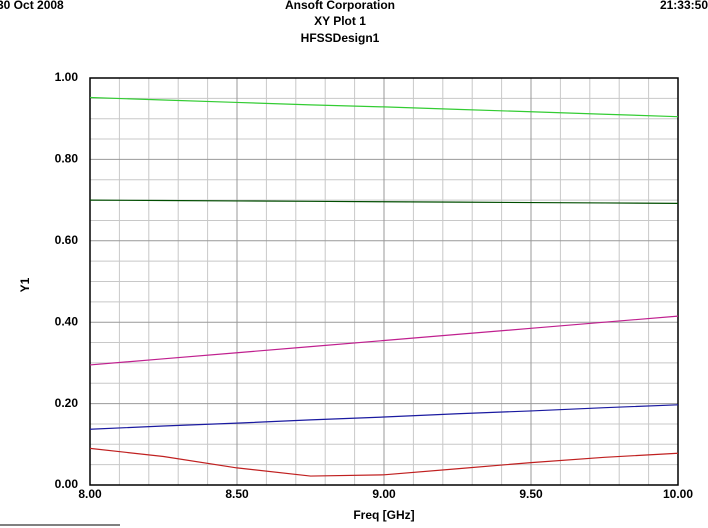 The width and height of the screenshot is (708, 528). I want to click on x-tick-label: 8.50, so click(237, 494).